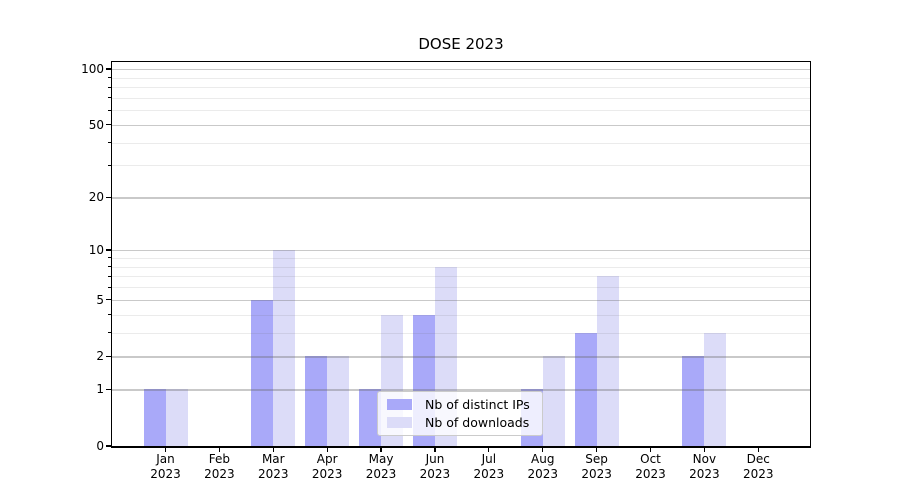 The image size is (900, 500). What do you see at coordinates (477, 422) in the screenshot?
I see `legend-label-downloads: Nb of downloads` at bounding box center [477, 422].